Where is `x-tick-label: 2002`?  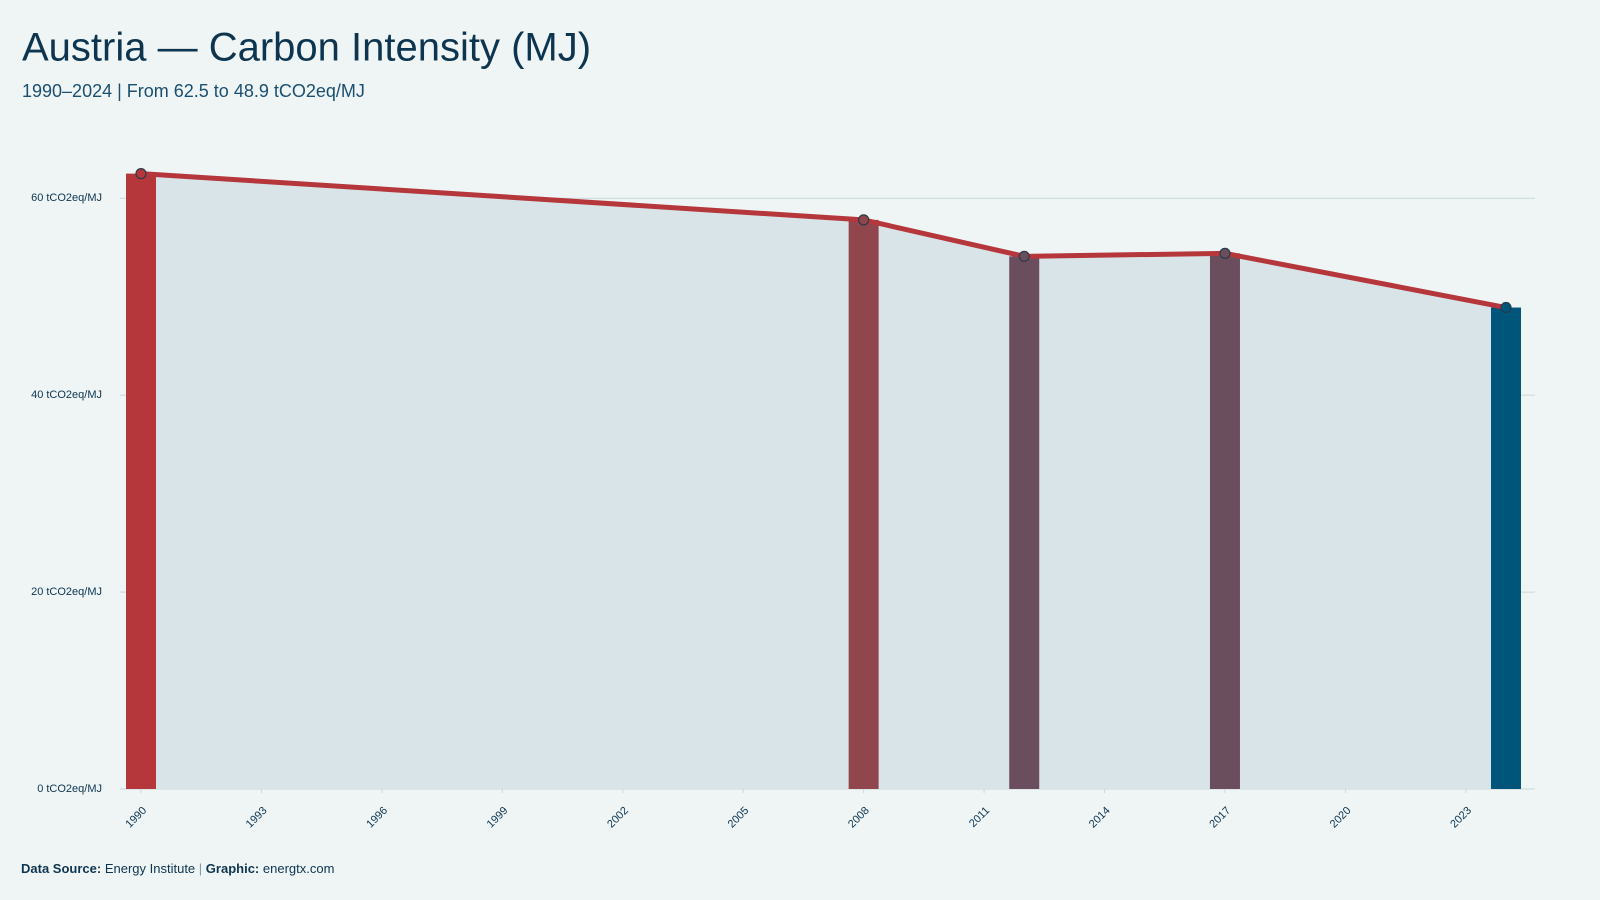
x-tick-label: 2002 is located at coordinates (618, 818).